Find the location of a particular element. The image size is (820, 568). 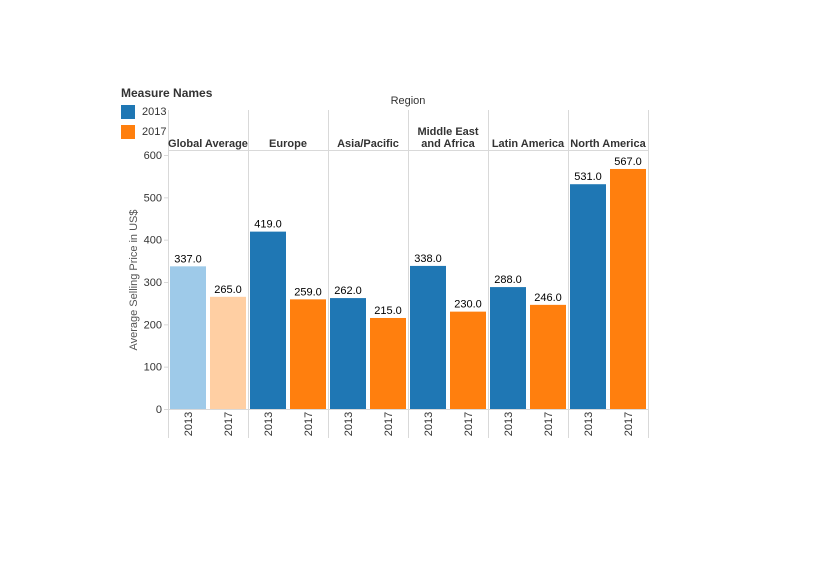

data-label: 337.0 is located at coordinates (188, 259).